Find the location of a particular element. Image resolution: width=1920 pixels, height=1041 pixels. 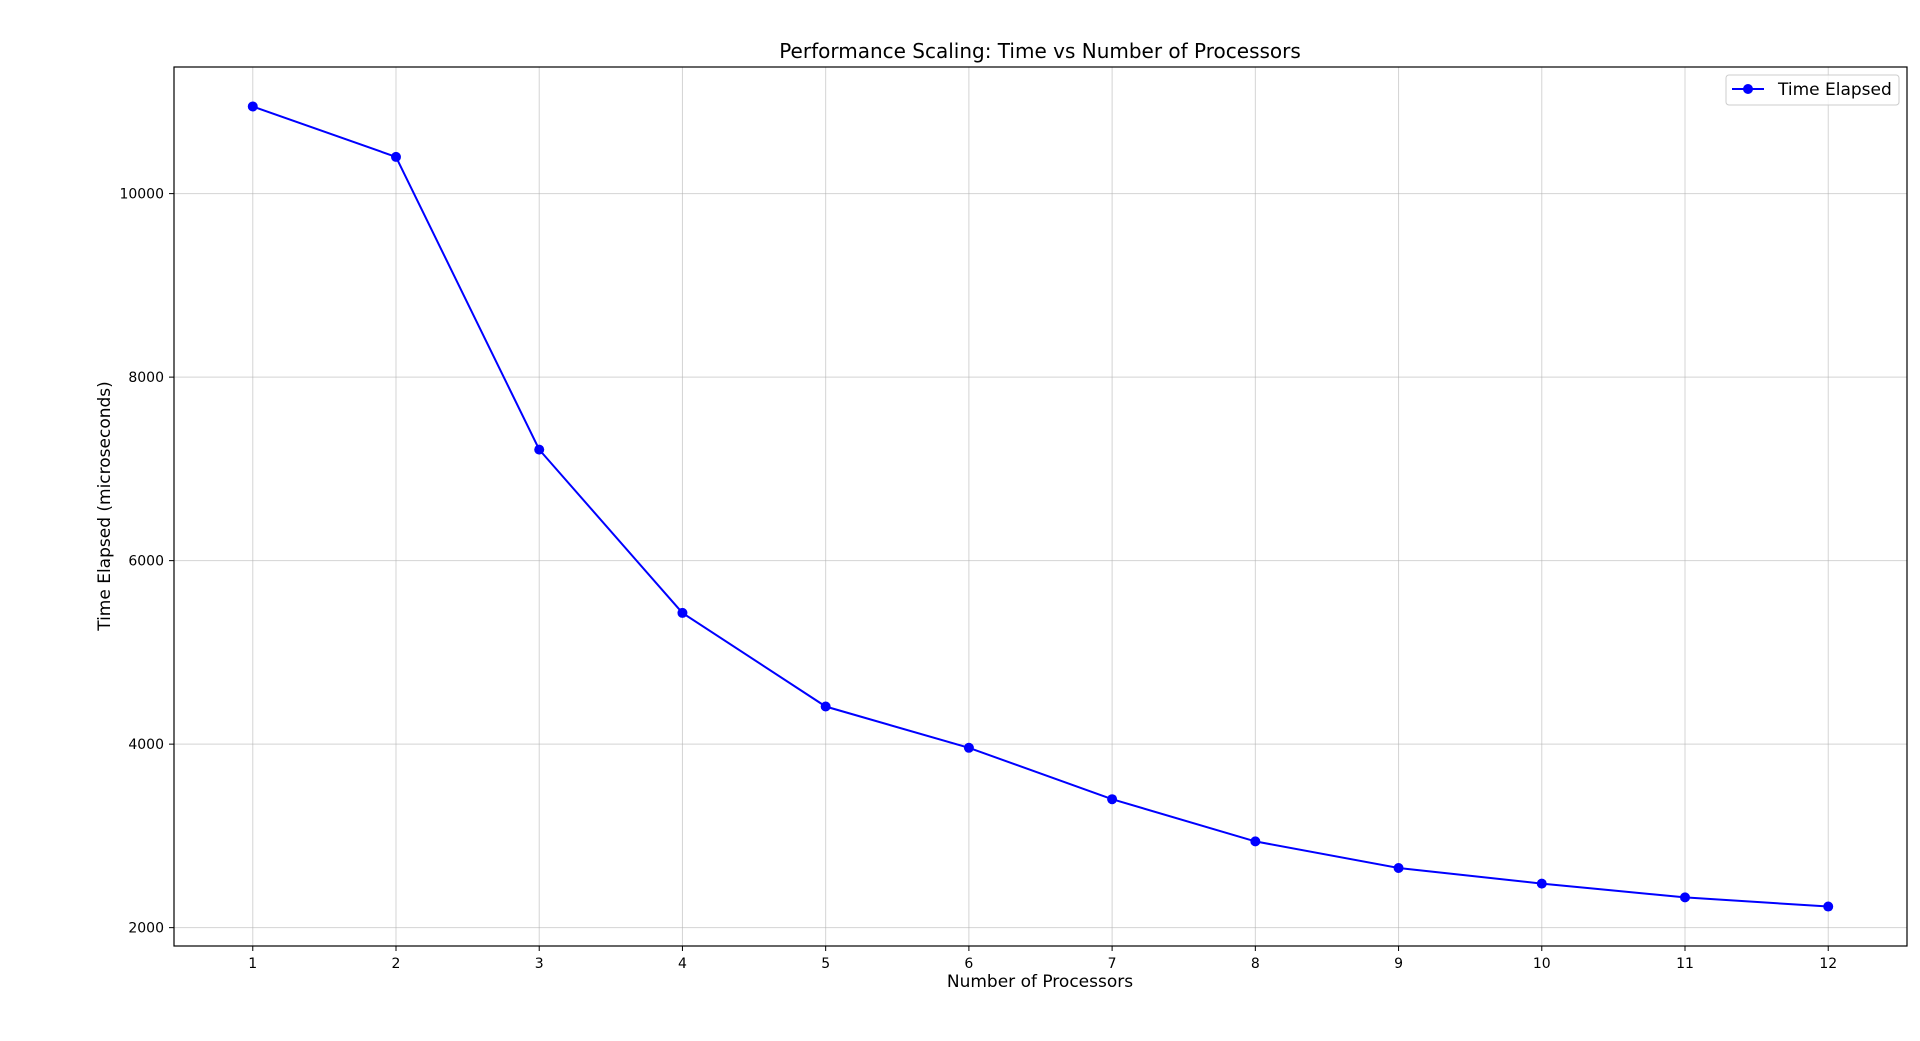

x-tick-label: 4 is located at coordinates (682, 964).